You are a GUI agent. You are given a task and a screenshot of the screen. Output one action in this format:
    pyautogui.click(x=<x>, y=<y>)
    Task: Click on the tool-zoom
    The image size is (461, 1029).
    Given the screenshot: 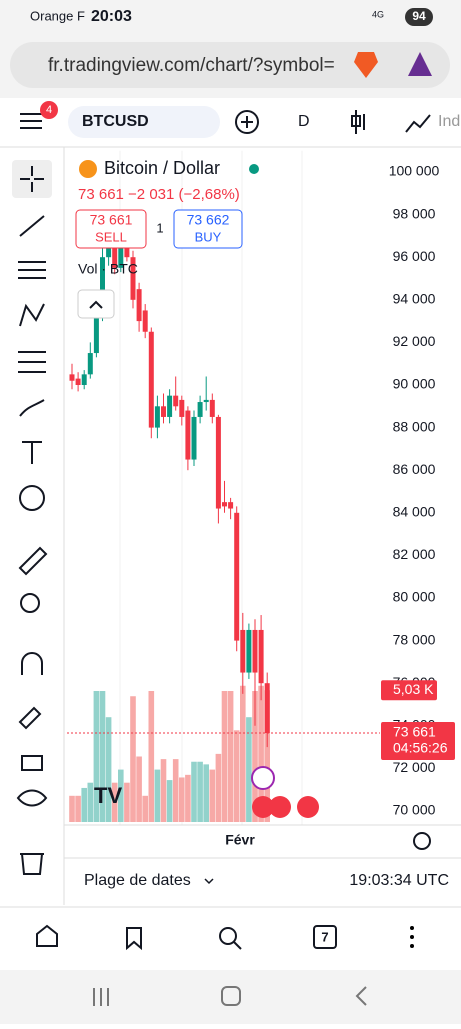 What is the action you would take?
    pyautogui.click(x=30, y=603)
    